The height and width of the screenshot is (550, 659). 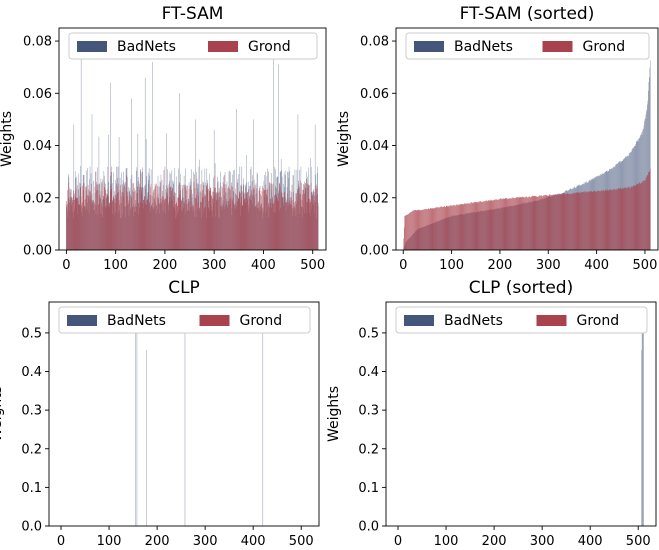 I want to click on series-badnets, so click(x=199, y=429).